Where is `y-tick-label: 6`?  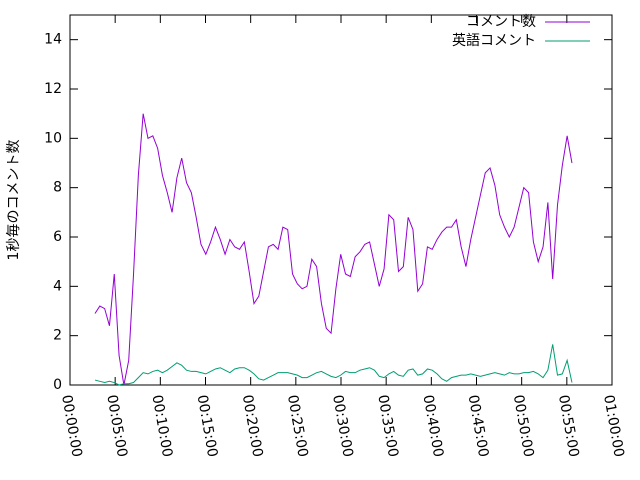
y-tick-label: 6 is located at coordinates (57, 237).